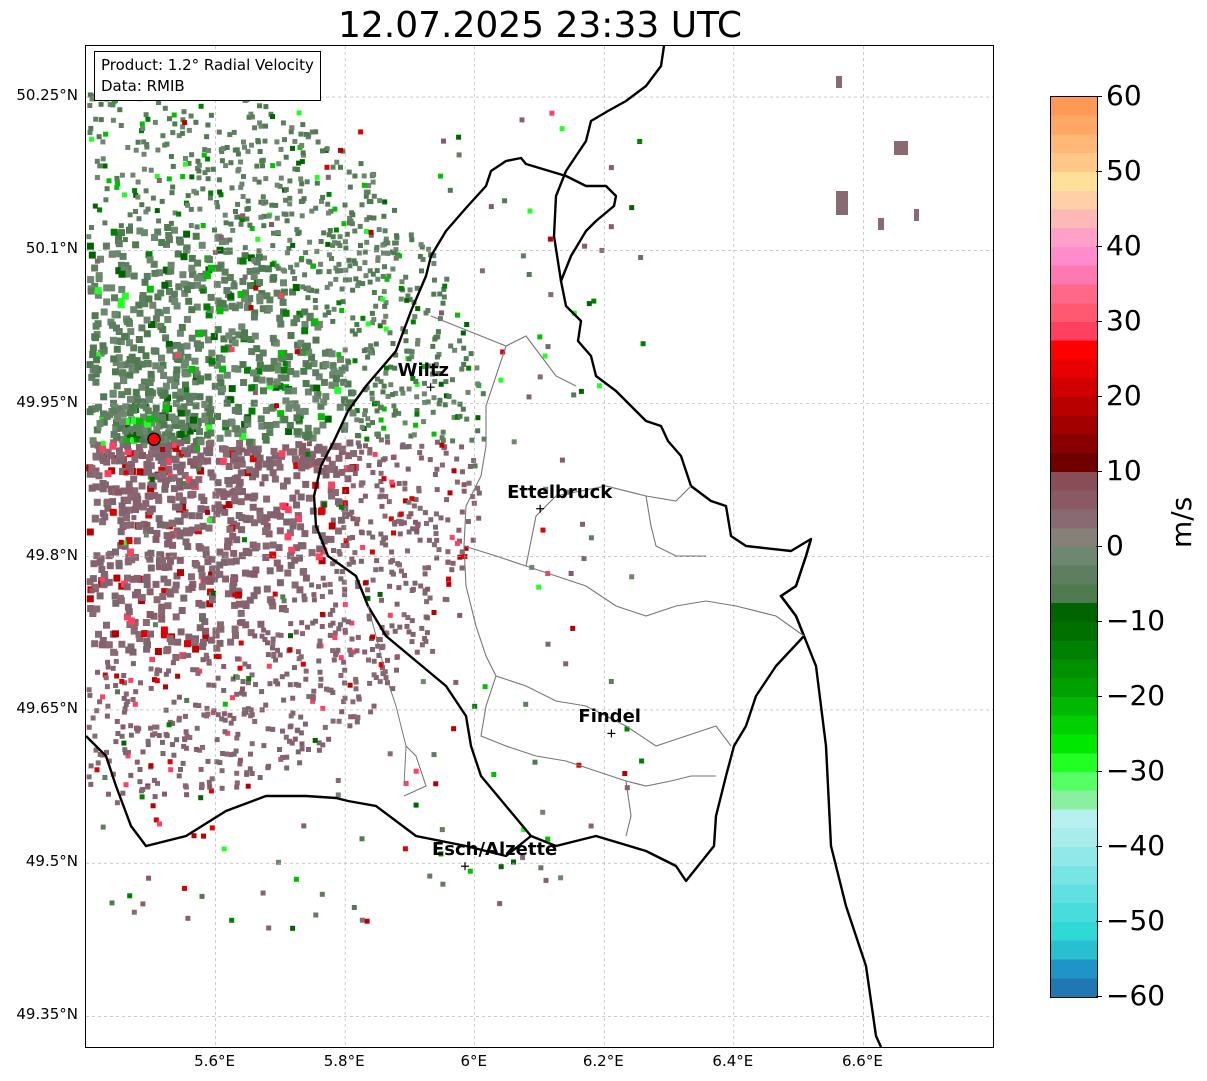 The height and width of the screenshot is (1081, 1207). I want to click on colorbar-tick-label: −10, so click(1136, 620).